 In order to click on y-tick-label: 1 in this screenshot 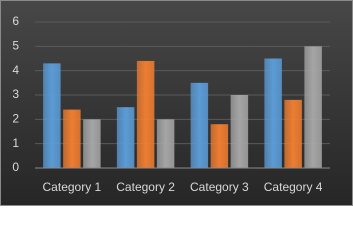, I will do `click(15, 143)`.